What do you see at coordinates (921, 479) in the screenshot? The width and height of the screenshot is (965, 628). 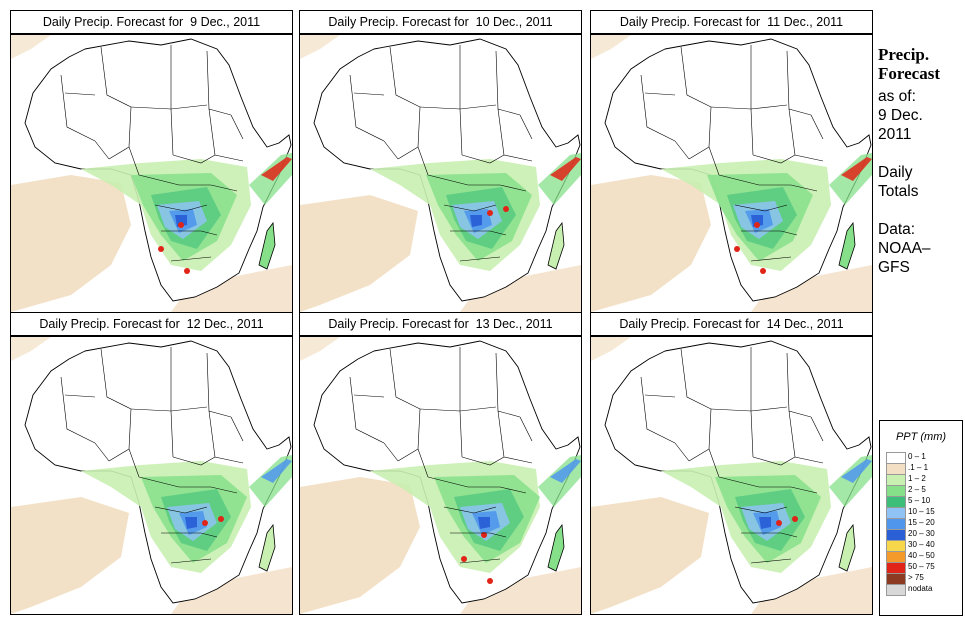 I see `legend-item: 1 – 2` at bounding box center [921, 479].